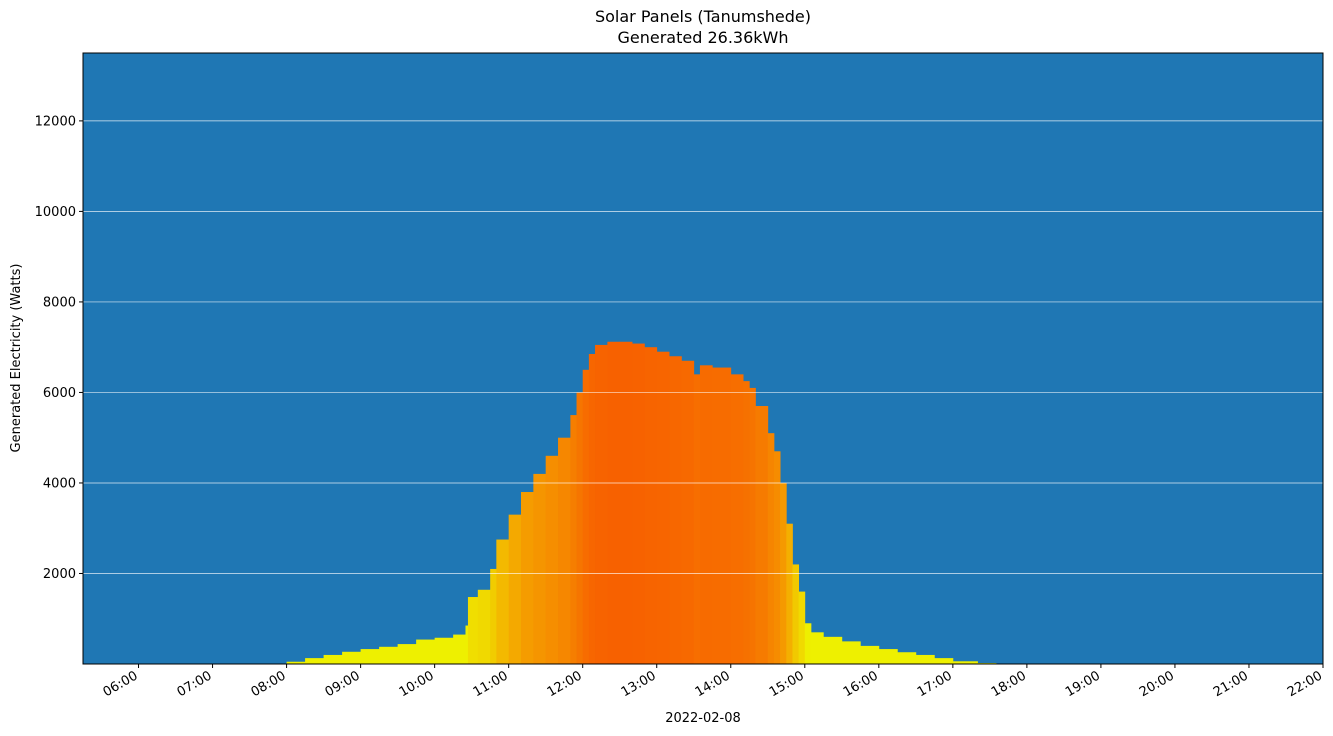  What do you see at coordinates (417, 684) in the screenshot?
I see `x-tick-label: 10:00` at bounding box center [417, 684].